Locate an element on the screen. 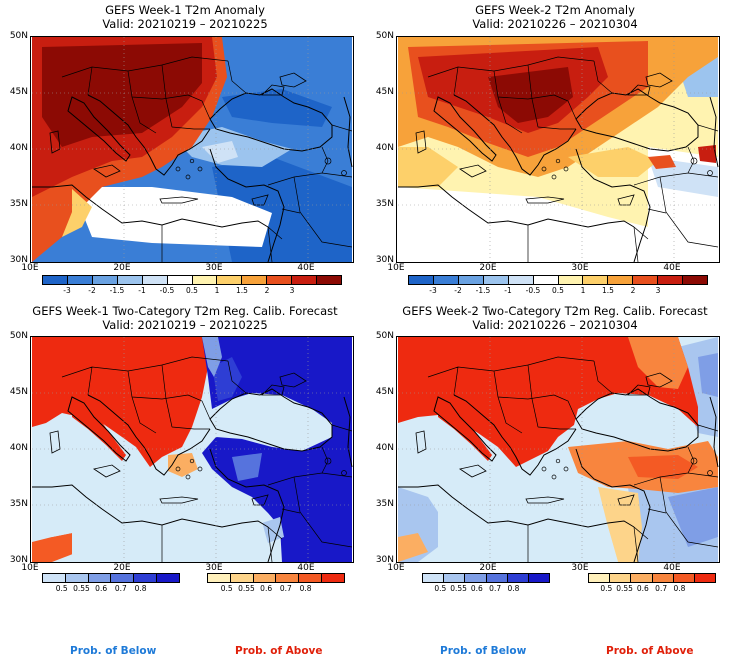 This screenshot has height=662, width=740. colorbar-tick-label: -2 is located at coordinates (92, 290).